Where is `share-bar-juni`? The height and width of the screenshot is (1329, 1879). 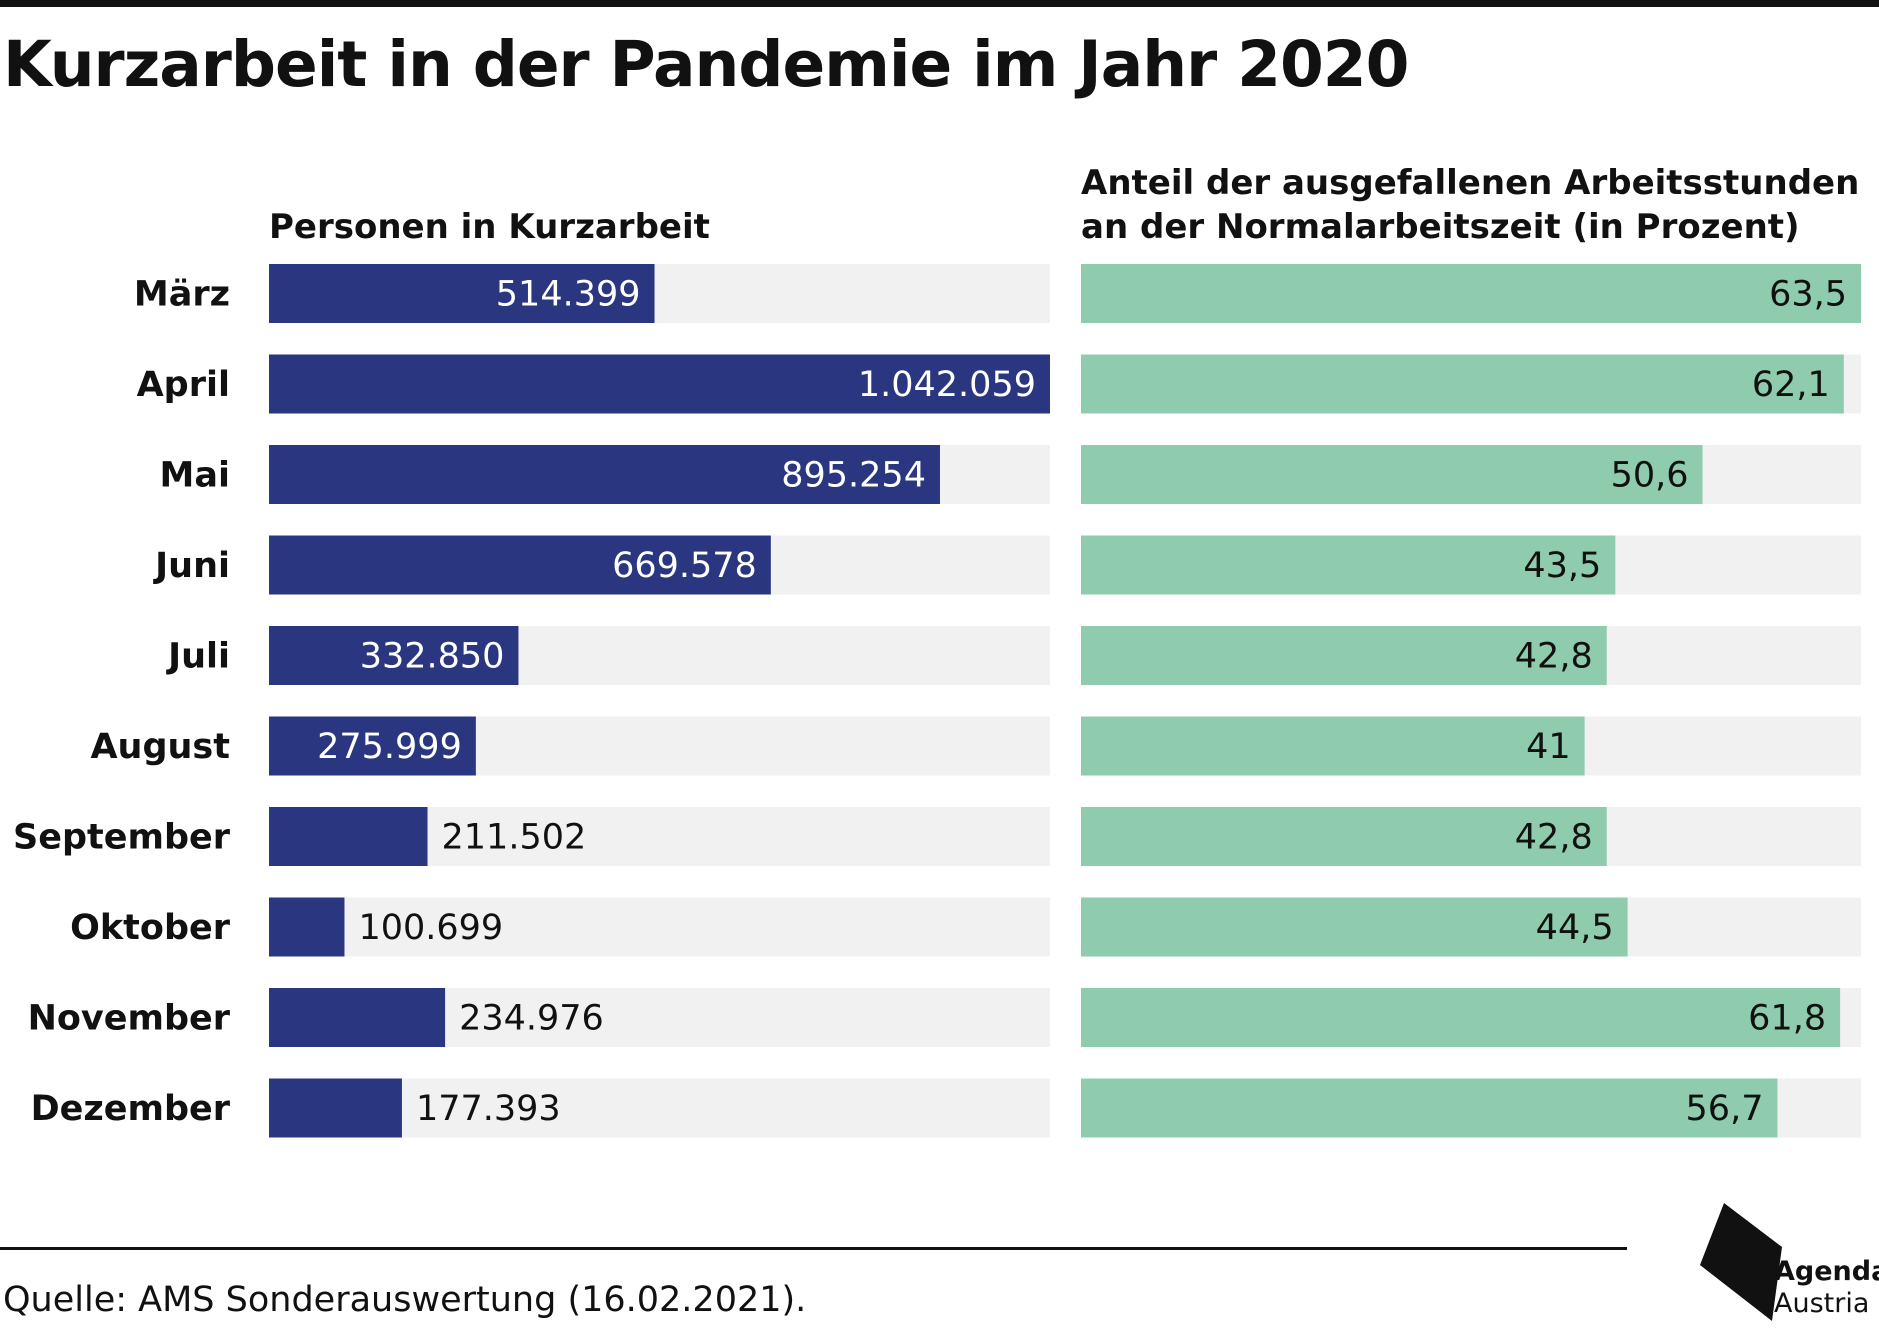
share-bar-juni is located at coordinates (1348, 565).